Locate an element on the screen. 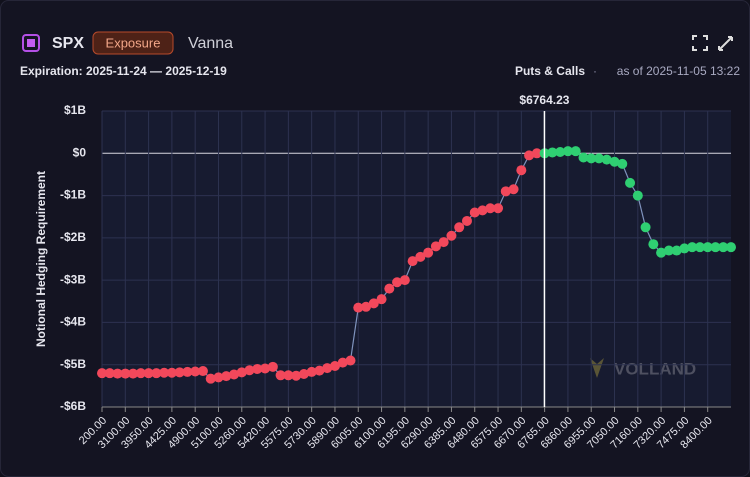  badge-text: Exposure is located at coordinates (133, 42).